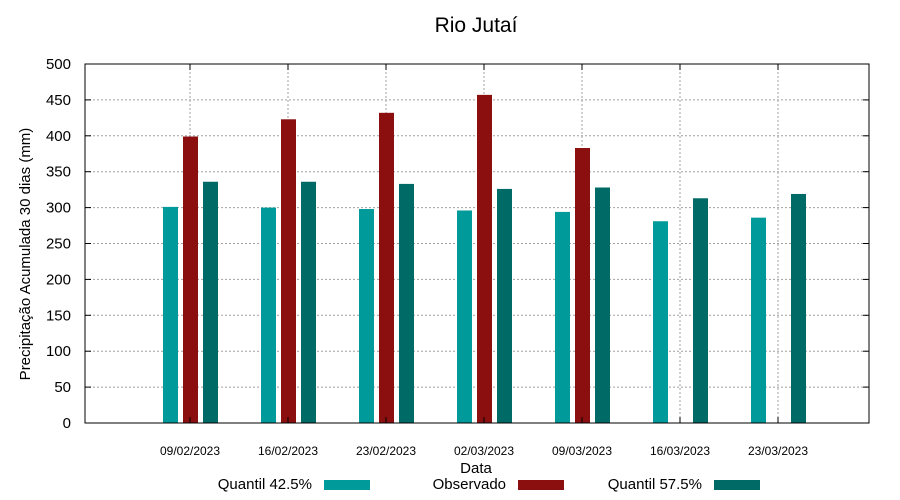  I want to click on legend-label: Quantil 42.5%, so click(265, 484).